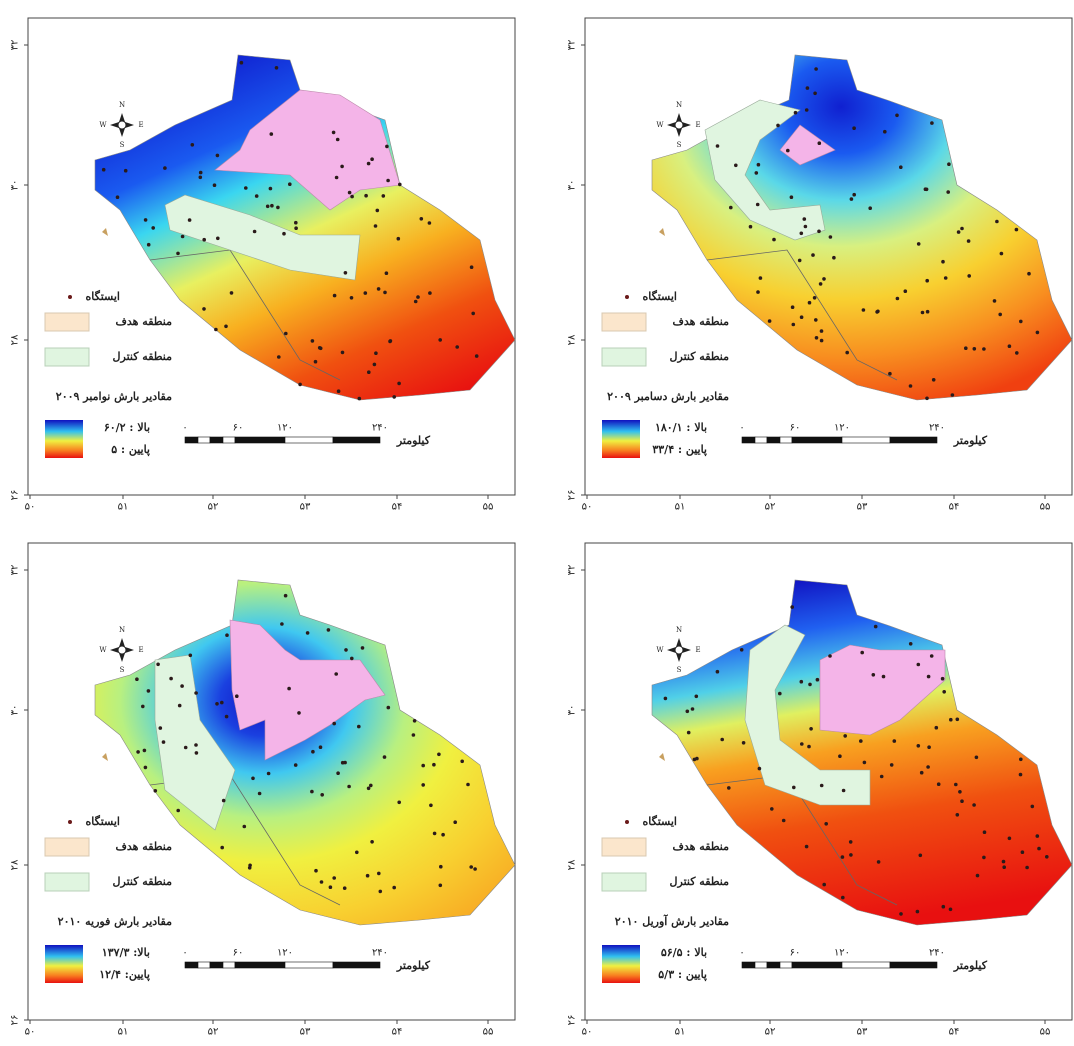 The width and height of the screenshot is (1074, 1046). Describe the element at coordinates (67, 882) in the screenshot. I see `legend-control-swatch` at that location.